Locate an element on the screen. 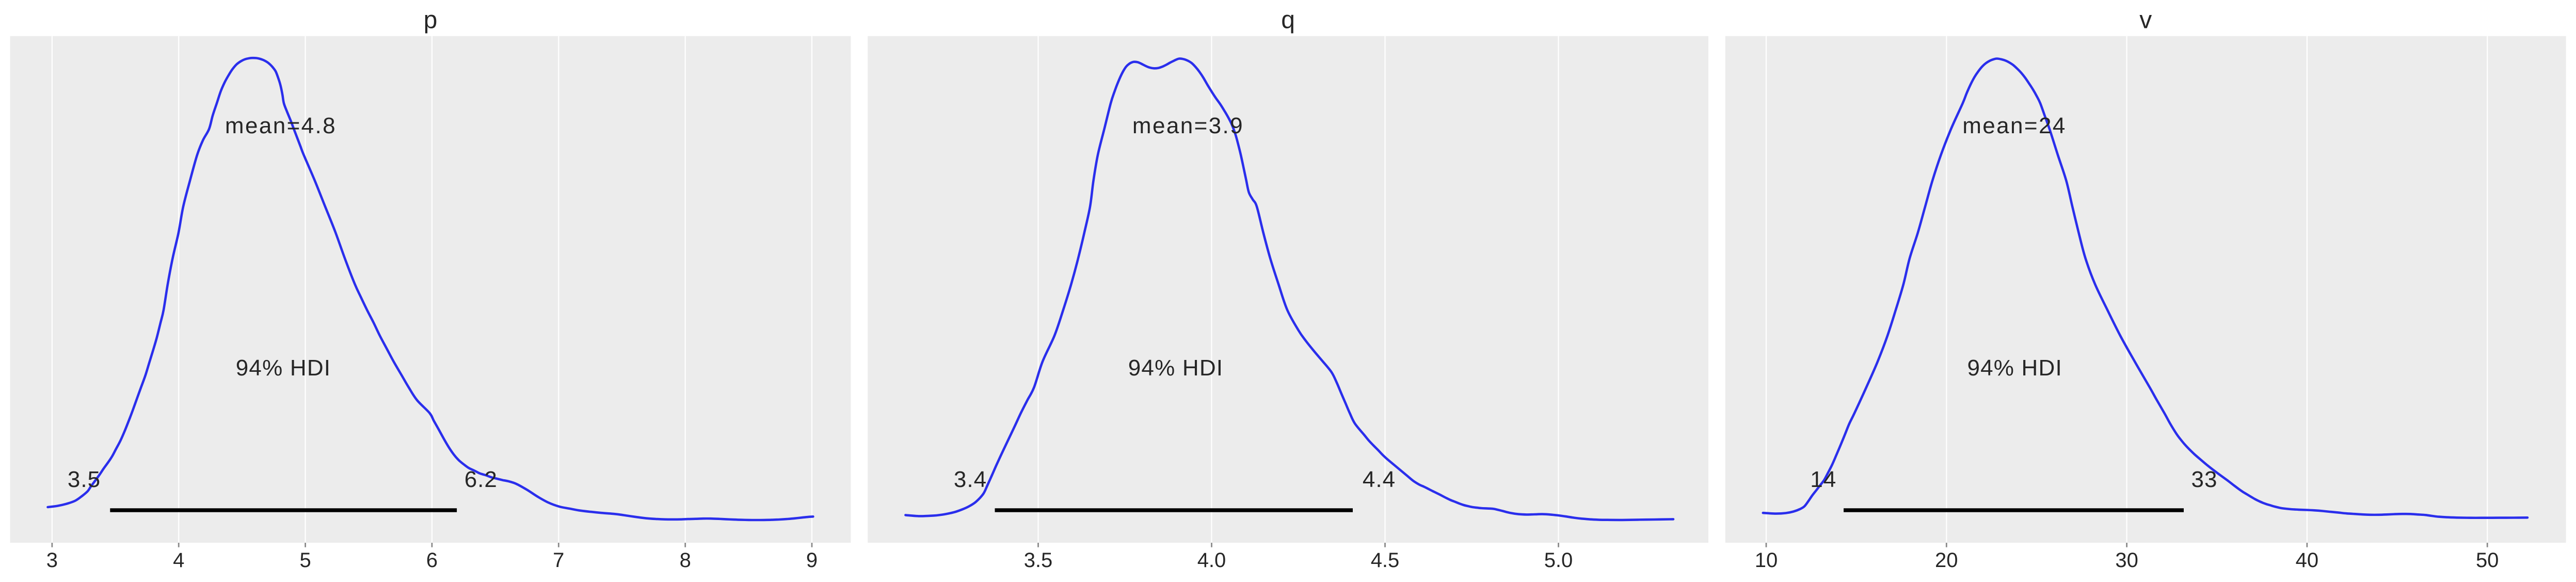 This screenshot has width=2576, height=582. svg-text: 3 is located at coordinates (52, 560).